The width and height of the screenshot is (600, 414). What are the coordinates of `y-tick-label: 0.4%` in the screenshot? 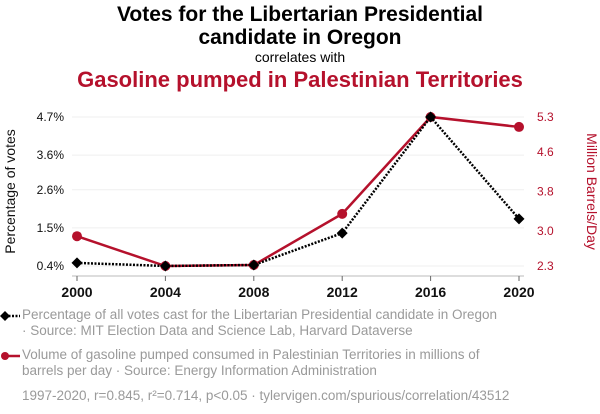 It's located at (51, 266).